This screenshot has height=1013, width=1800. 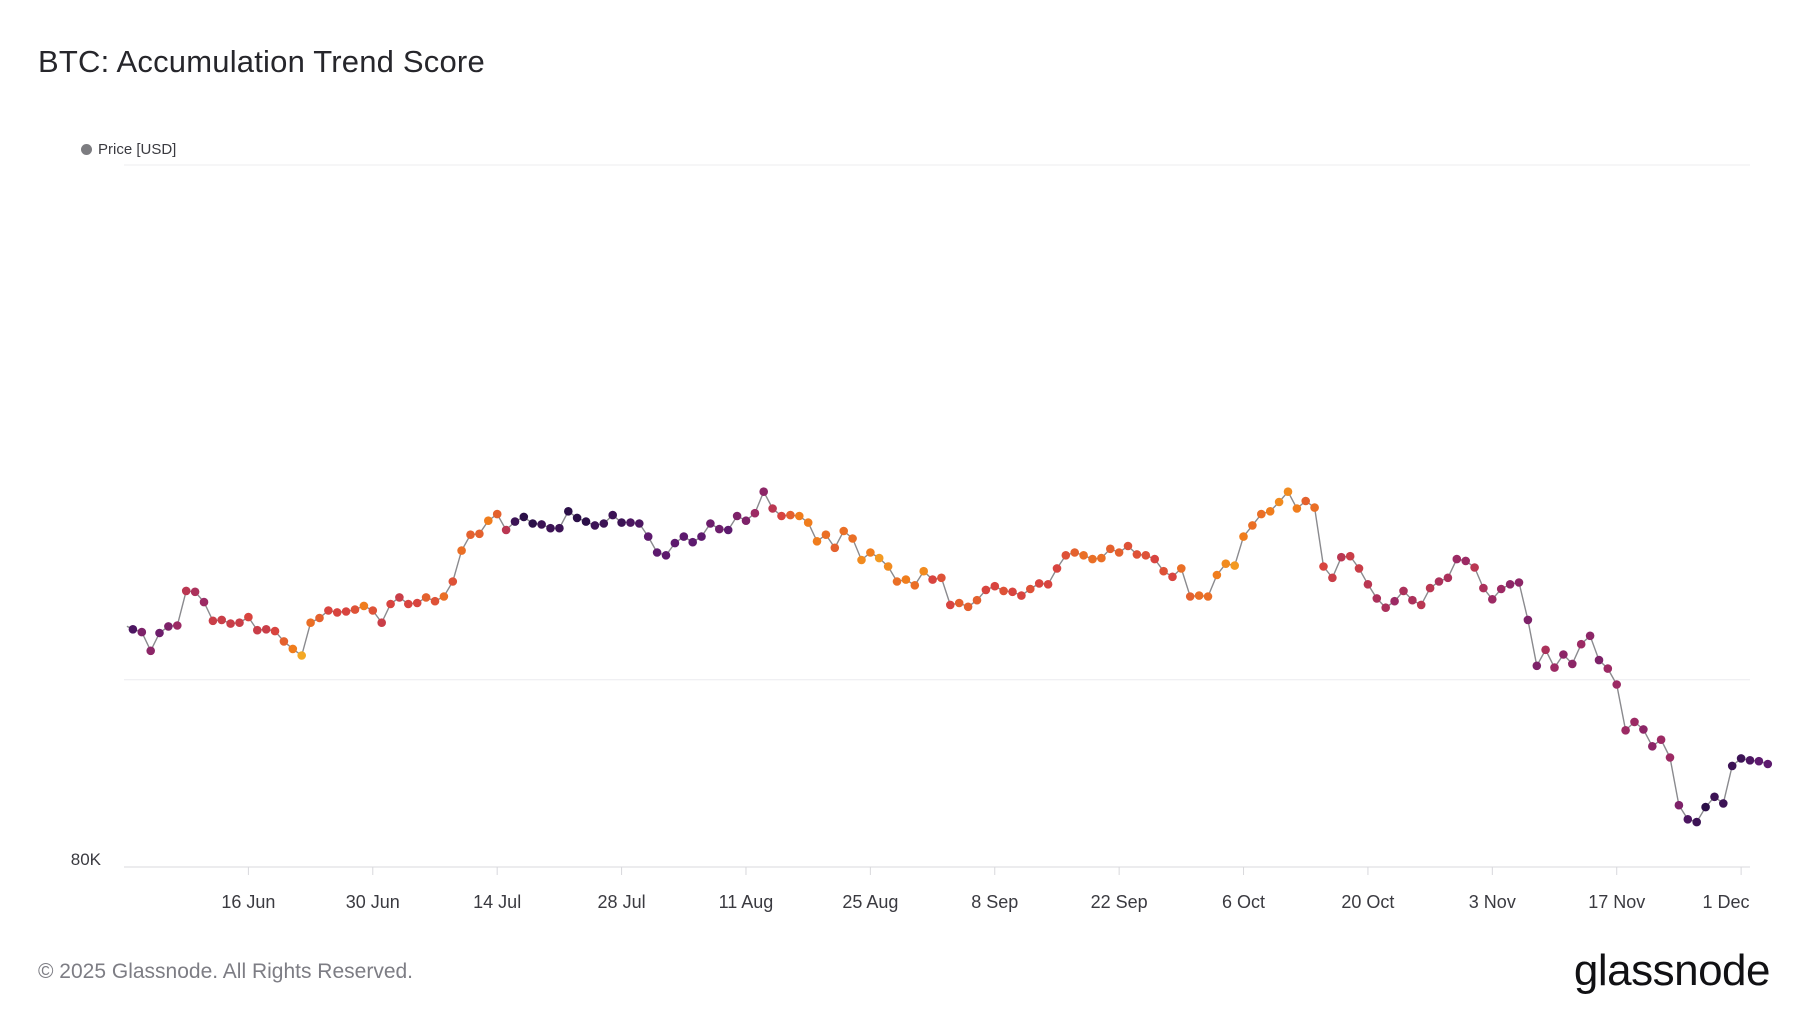 I want to click on x-tick-label-5: 25 Aug, so click(x=870, y=902).